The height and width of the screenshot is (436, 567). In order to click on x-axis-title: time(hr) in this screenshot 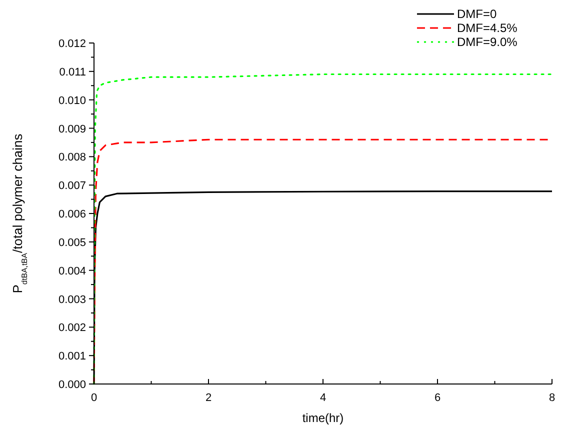, I will do `click(323, 418)`.